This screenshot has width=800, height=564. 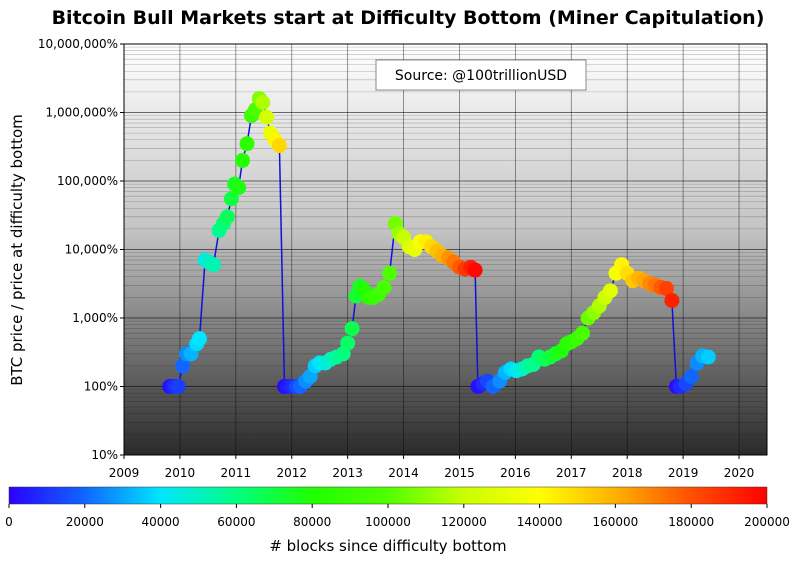 I want to click on x-tick-label: 2020, so click(x=739, y=473).